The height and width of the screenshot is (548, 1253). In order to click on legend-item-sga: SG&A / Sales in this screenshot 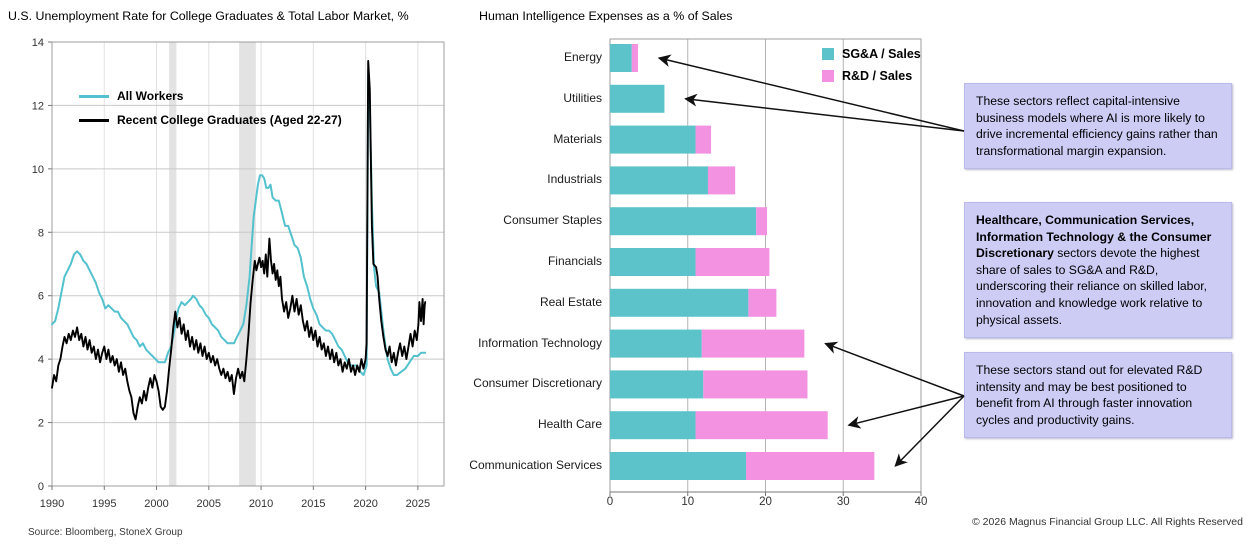, I will do `click(871, 54)`.